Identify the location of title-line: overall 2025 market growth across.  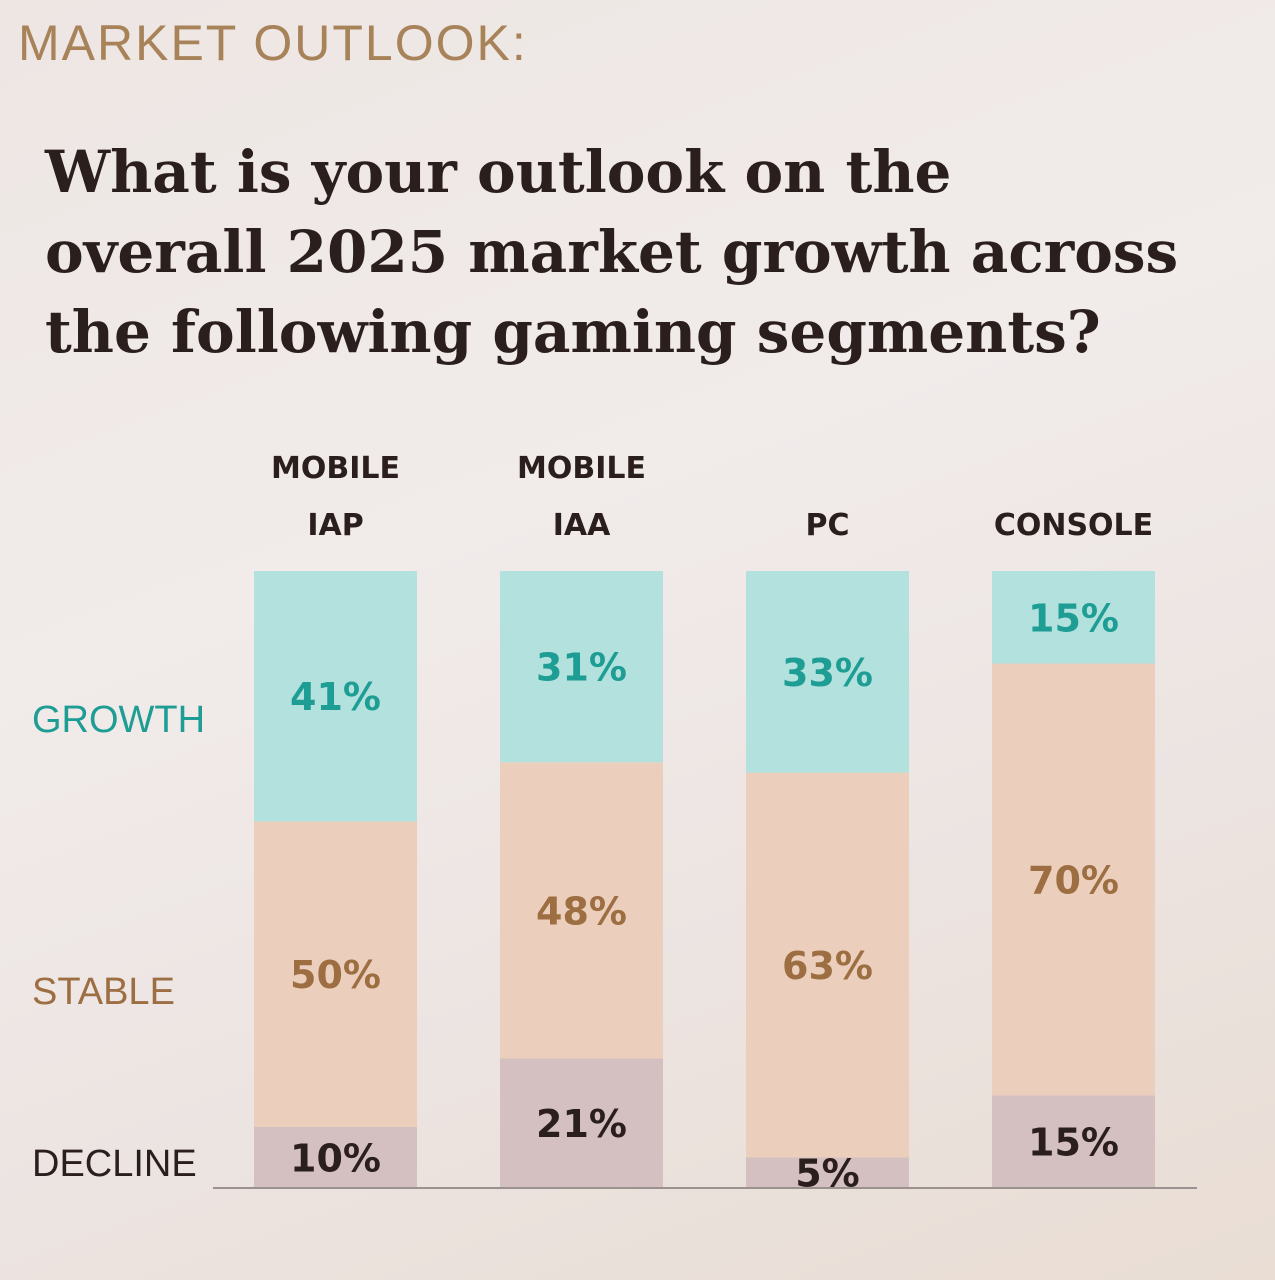
(612, 252).